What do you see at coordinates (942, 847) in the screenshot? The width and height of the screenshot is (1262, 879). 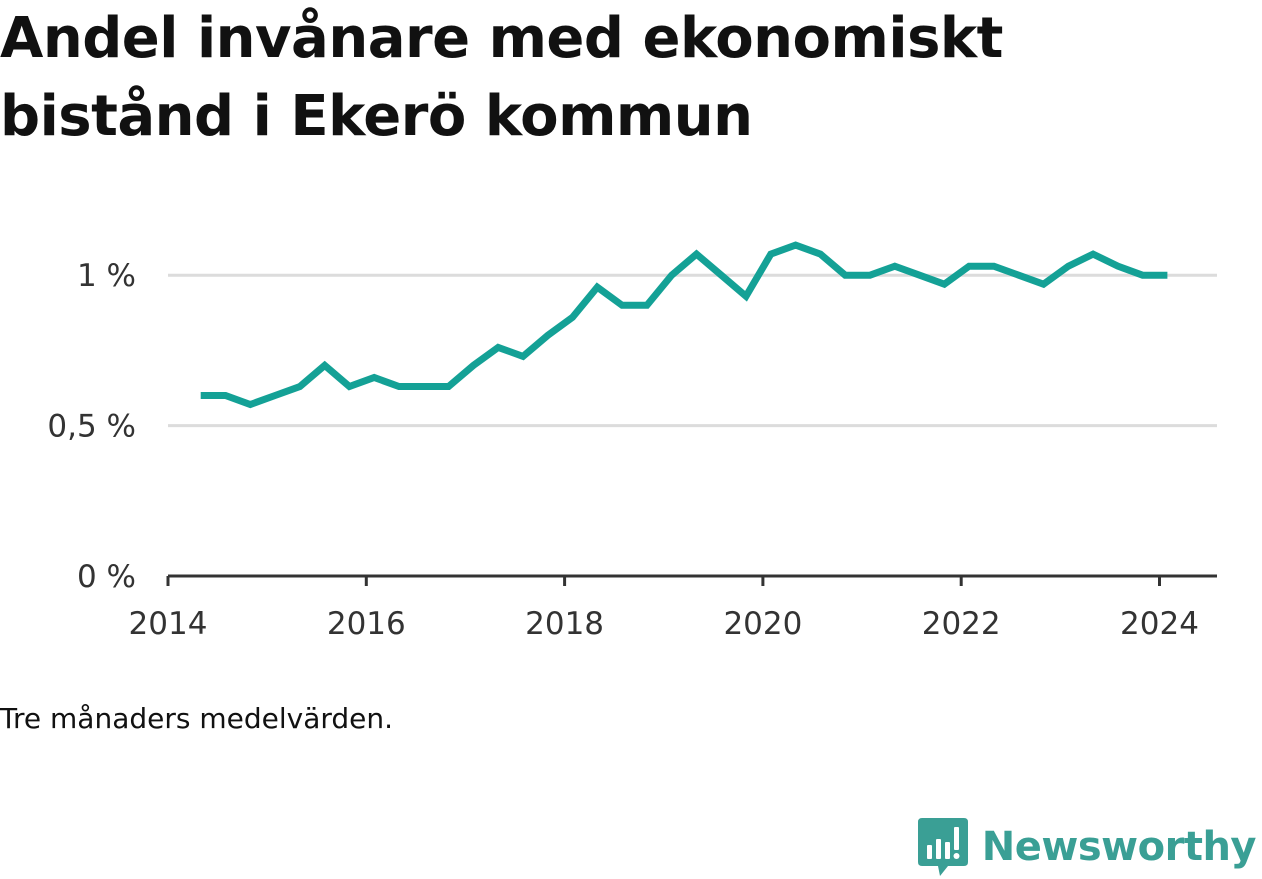 I see `bar-chart-speech-bubble-icon` at bounding box center [942, 847].